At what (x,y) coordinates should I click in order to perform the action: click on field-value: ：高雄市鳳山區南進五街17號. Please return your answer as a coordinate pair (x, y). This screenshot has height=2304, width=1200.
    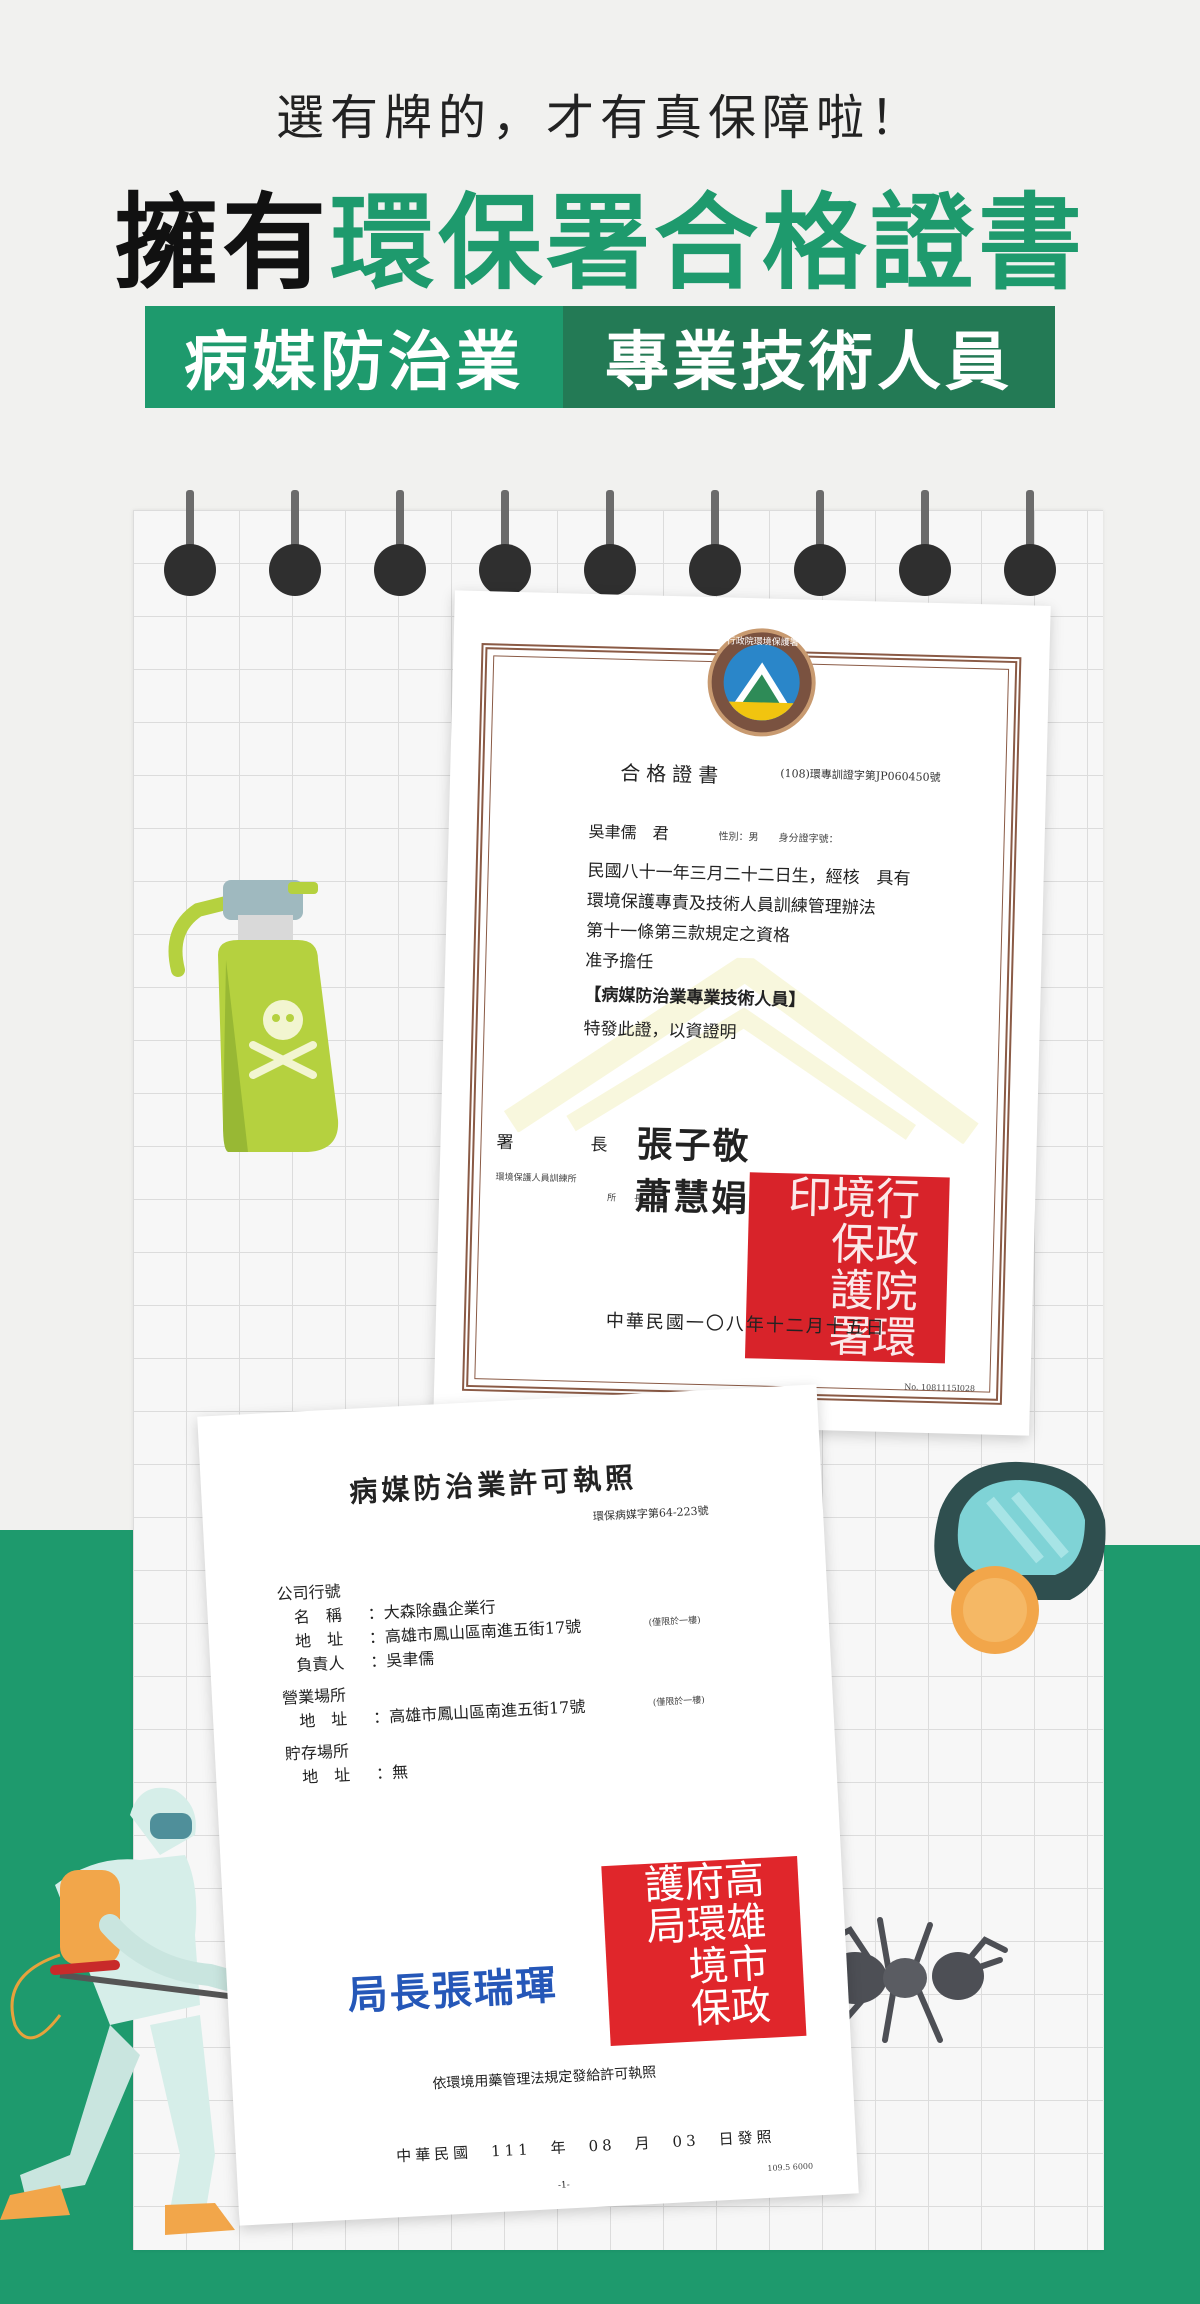
    Looking at the image, I should click on (479, 1711).